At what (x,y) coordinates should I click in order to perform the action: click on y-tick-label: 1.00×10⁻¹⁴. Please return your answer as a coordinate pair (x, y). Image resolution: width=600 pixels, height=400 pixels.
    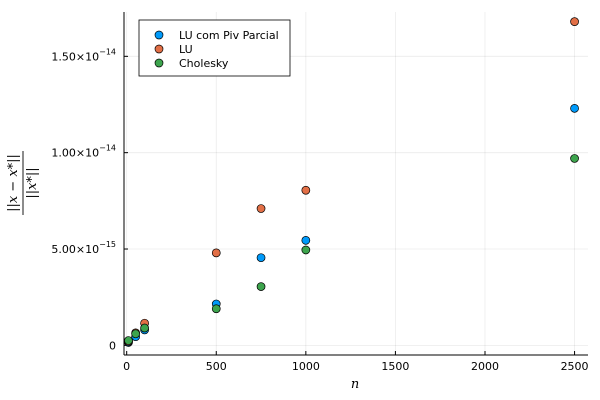
    Looking at the image, I should click on (83, 152).